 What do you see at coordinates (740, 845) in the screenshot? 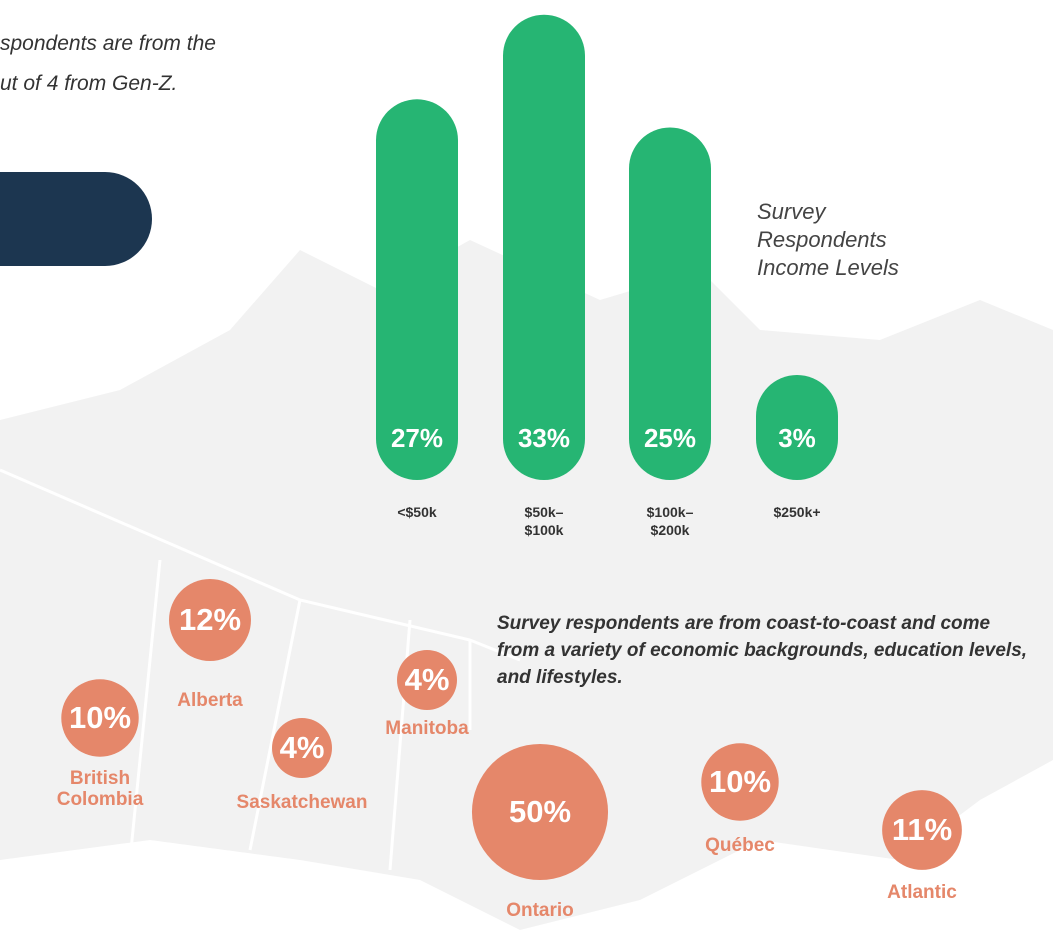
I see `region-label: Québec` at bounding box center [740, 845].